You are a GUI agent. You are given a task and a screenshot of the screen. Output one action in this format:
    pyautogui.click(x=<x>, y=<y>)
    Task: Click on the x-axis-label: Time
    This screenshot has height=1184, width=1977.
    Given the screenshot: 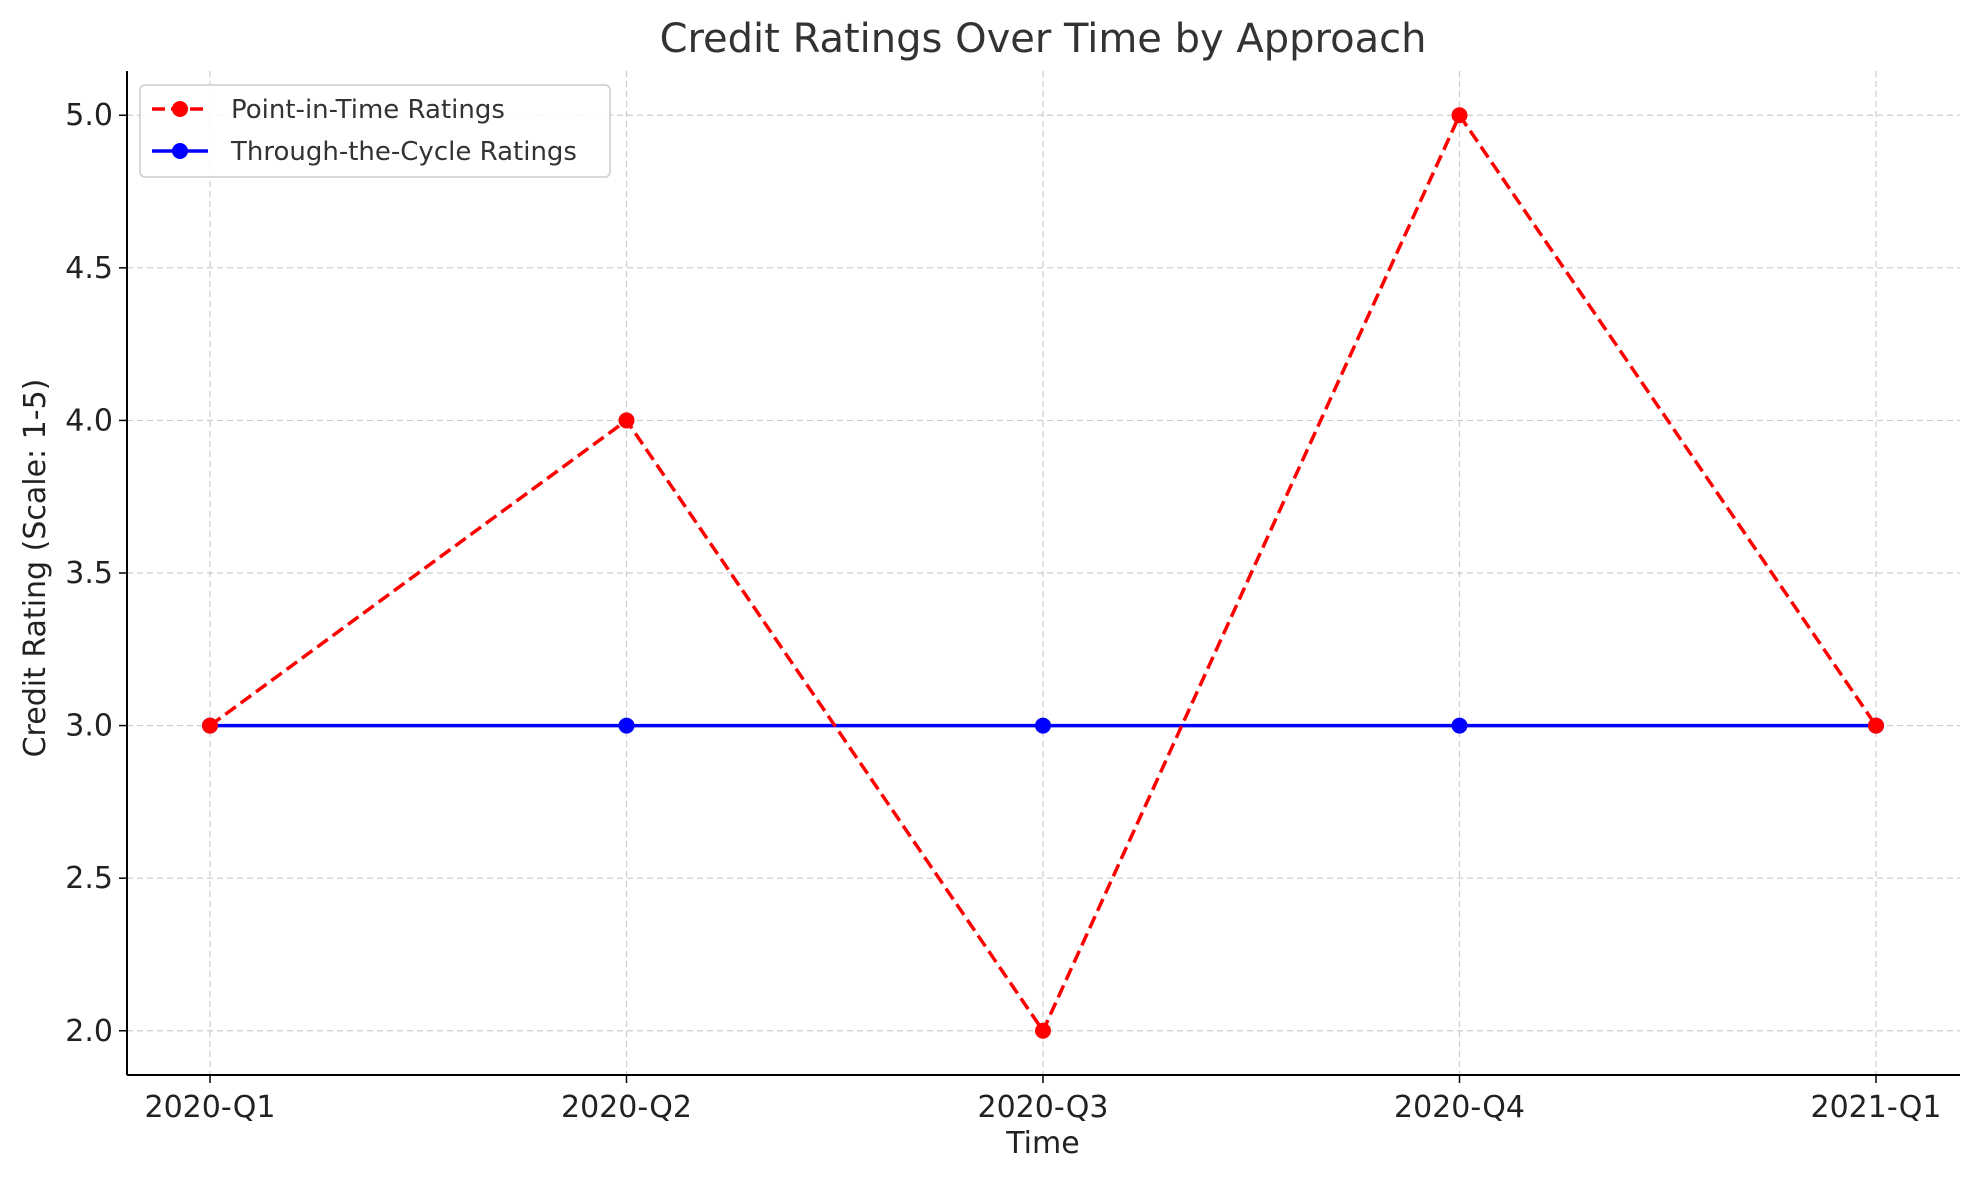 What is the action you would take?
    pyautogui.click(x=1042, y=1143)
    